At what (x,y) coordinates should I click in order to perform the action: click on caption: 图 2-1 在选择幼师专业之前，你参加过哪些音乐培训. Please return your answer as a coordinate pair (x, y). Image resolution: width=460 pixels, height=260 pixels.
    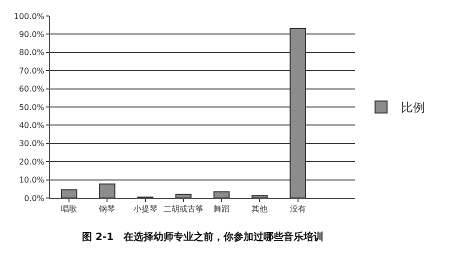
    Looking at the image, I should click on (203, 237).